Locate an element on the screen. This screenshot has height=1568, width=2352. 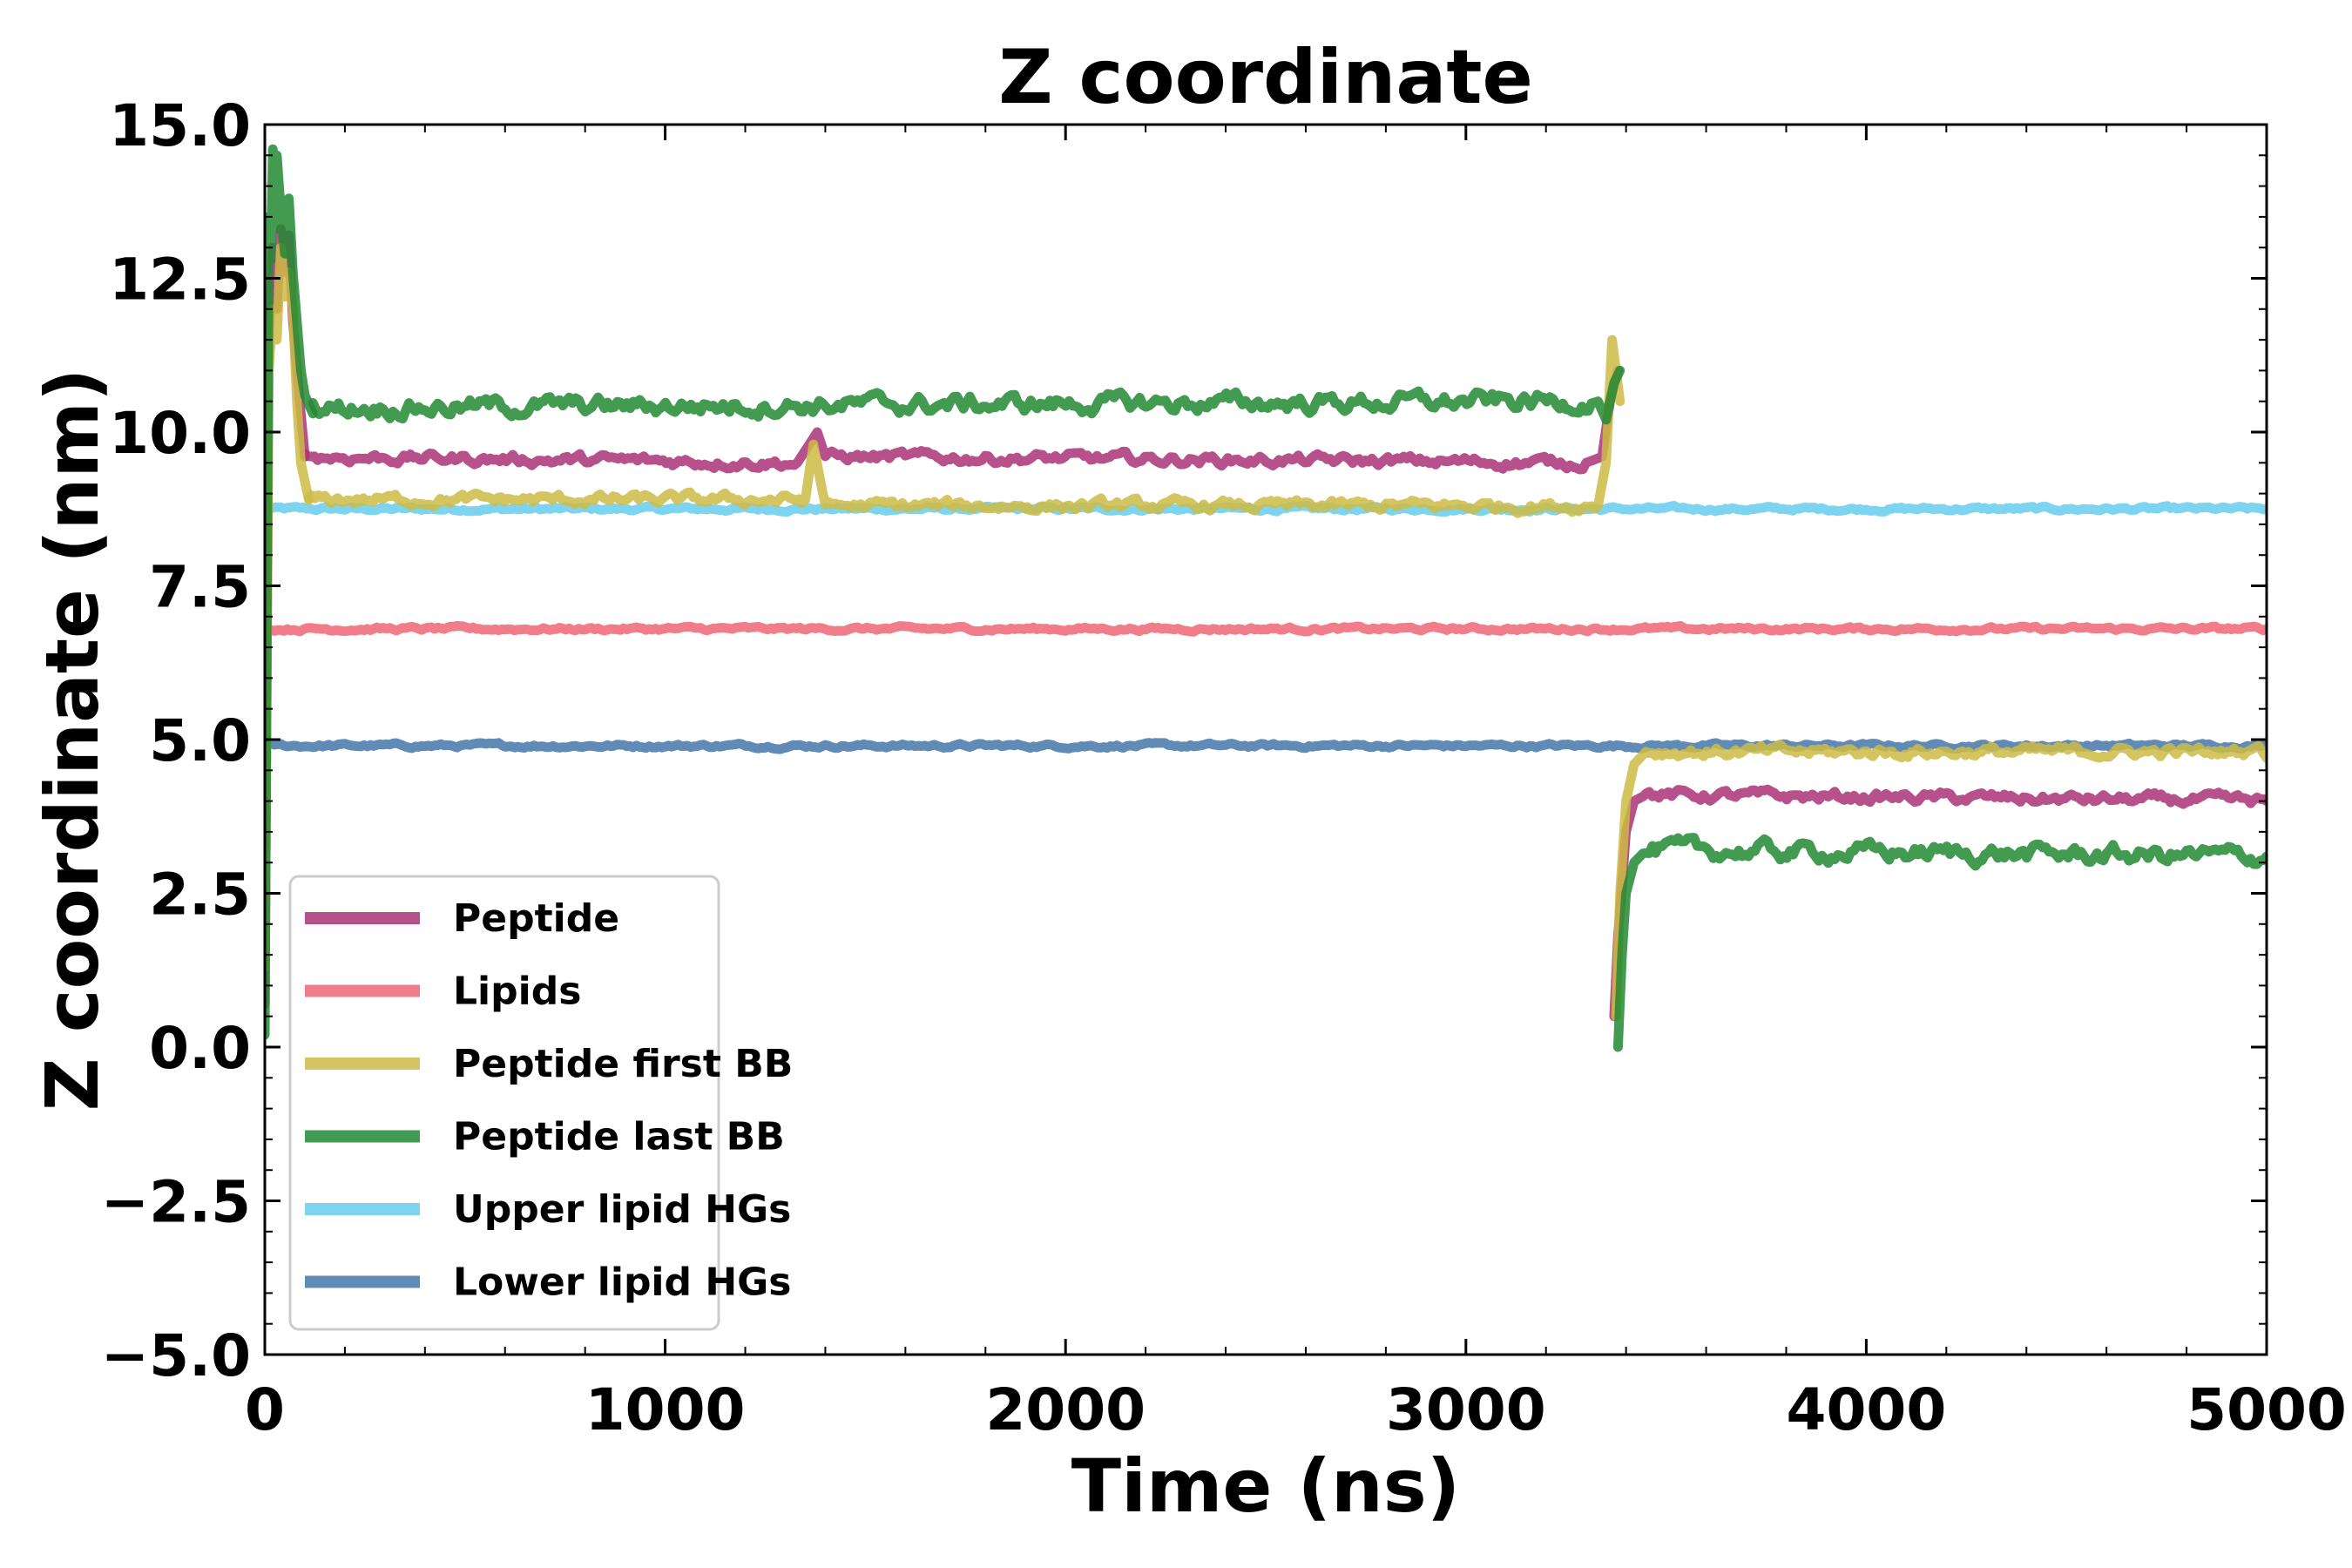
legend-label: Lipids is located at coordinates (517, 992).